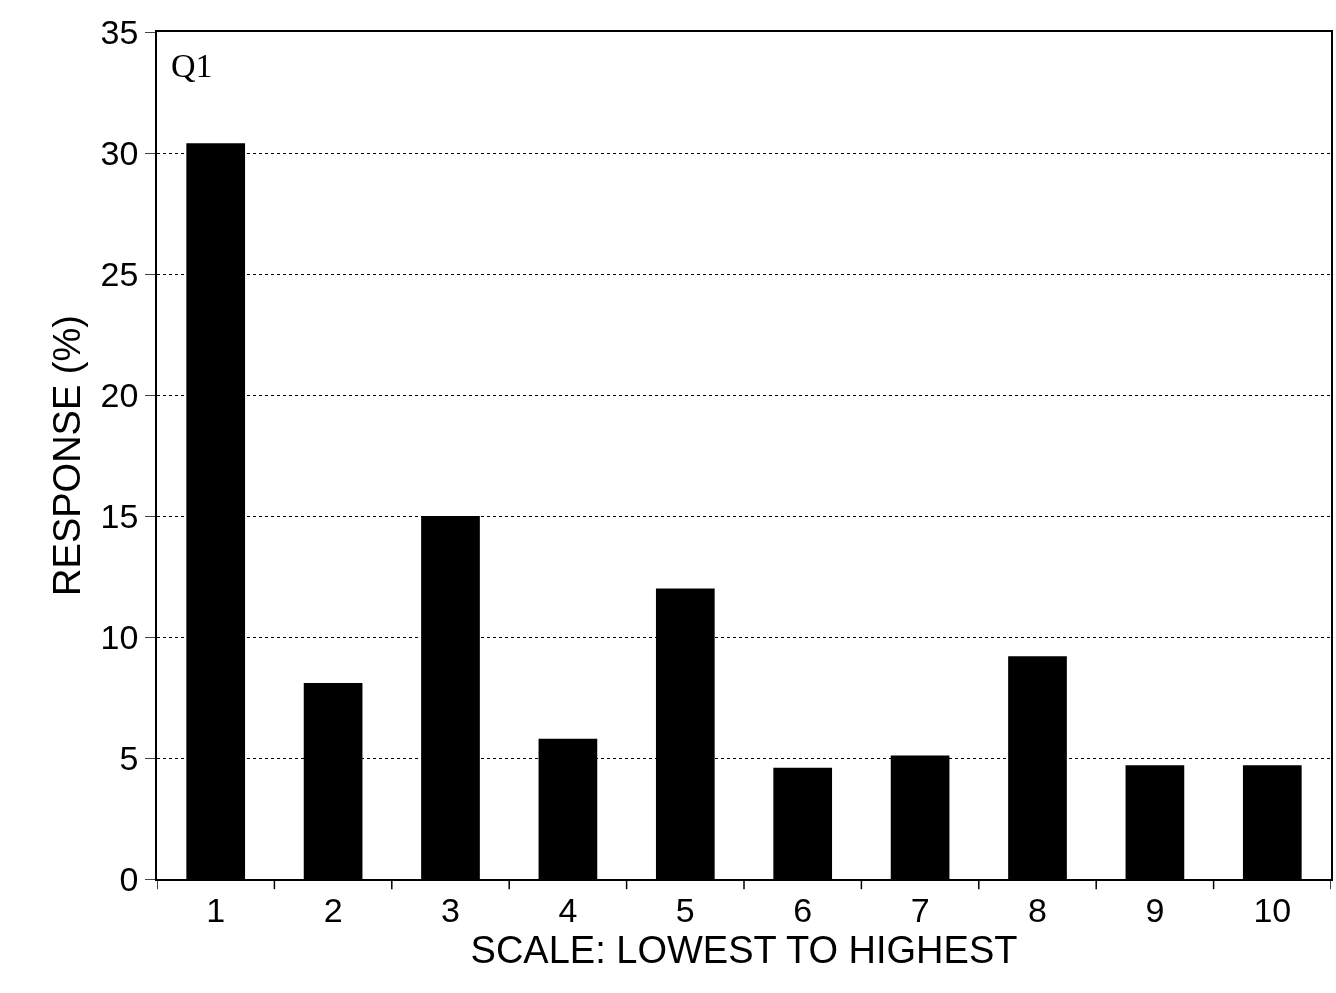 The image size is (1336, 993). Describe the element at coordinates (1037, 909) in the screenshot. I see `x-tick-label: 8` at that location.